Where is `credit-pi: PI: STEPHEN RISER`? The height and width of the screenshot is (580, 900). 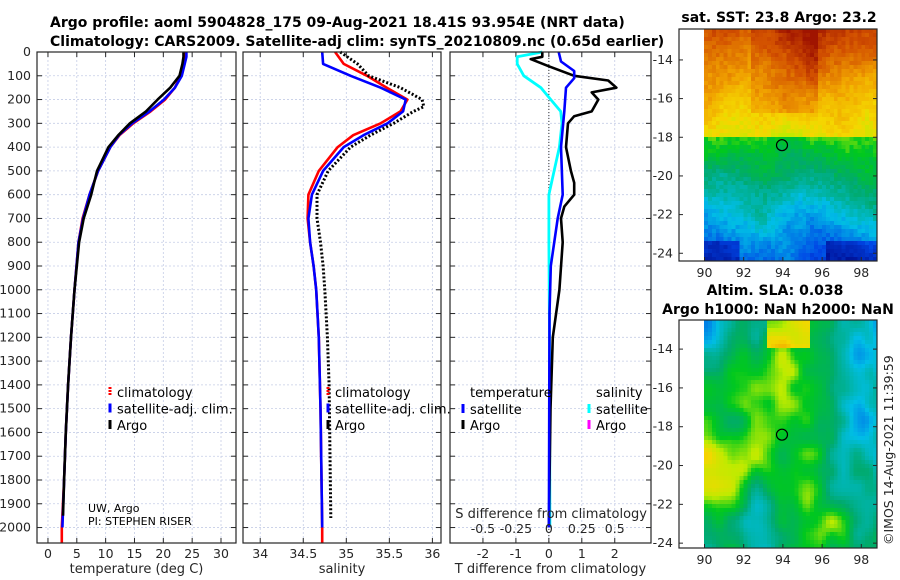 credit-pi: PI: STEPHEN RISER is located at coordinates (140, 521).